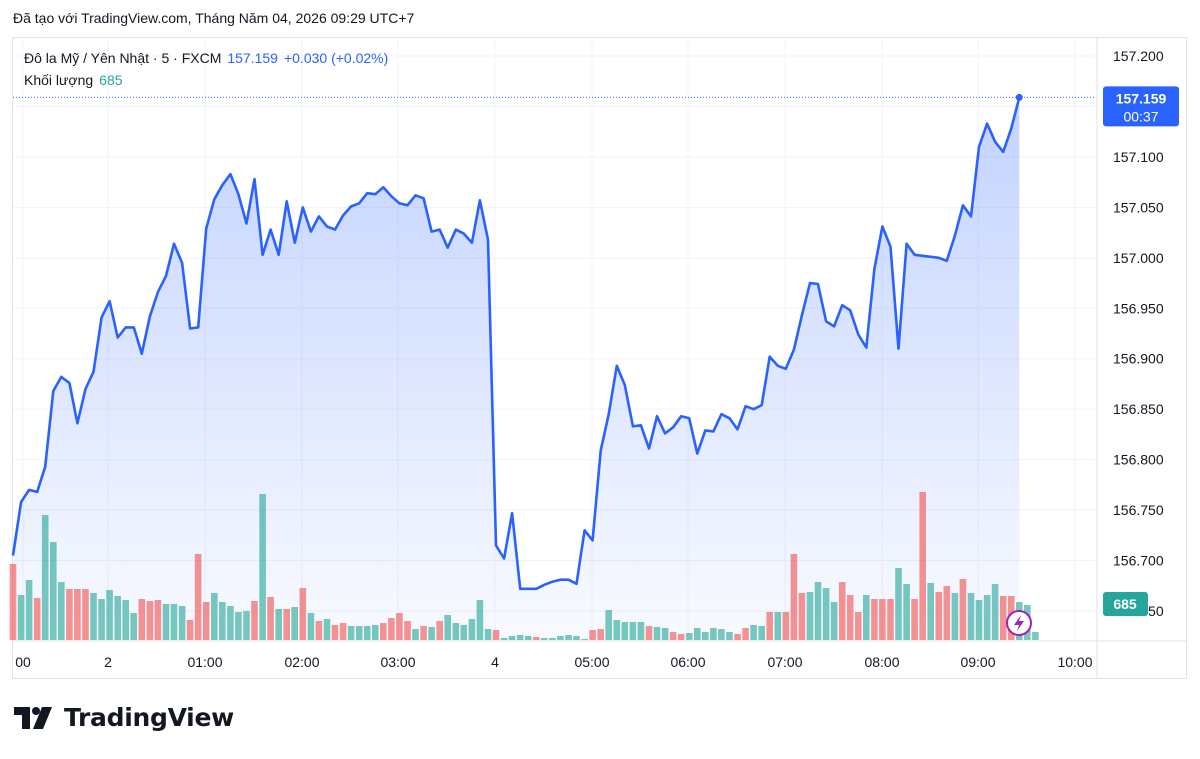 Image resolution: width=1200 pixels, height=759 pixels. Describe the element at coordinates (336, 58) in the screenshot. I see `price-change: +0.030 (+0.02%)` at that location.